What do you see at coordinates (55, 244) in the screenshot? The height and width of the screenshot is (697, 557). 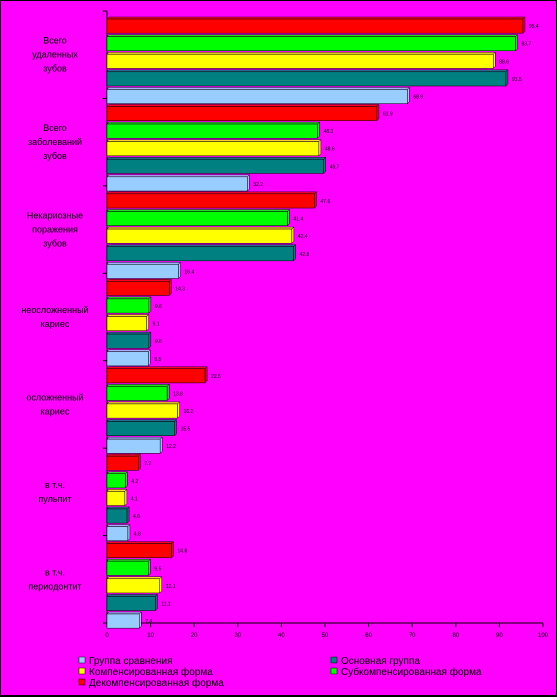 I see `category-label: зубов` at bounding box center [55, 244].